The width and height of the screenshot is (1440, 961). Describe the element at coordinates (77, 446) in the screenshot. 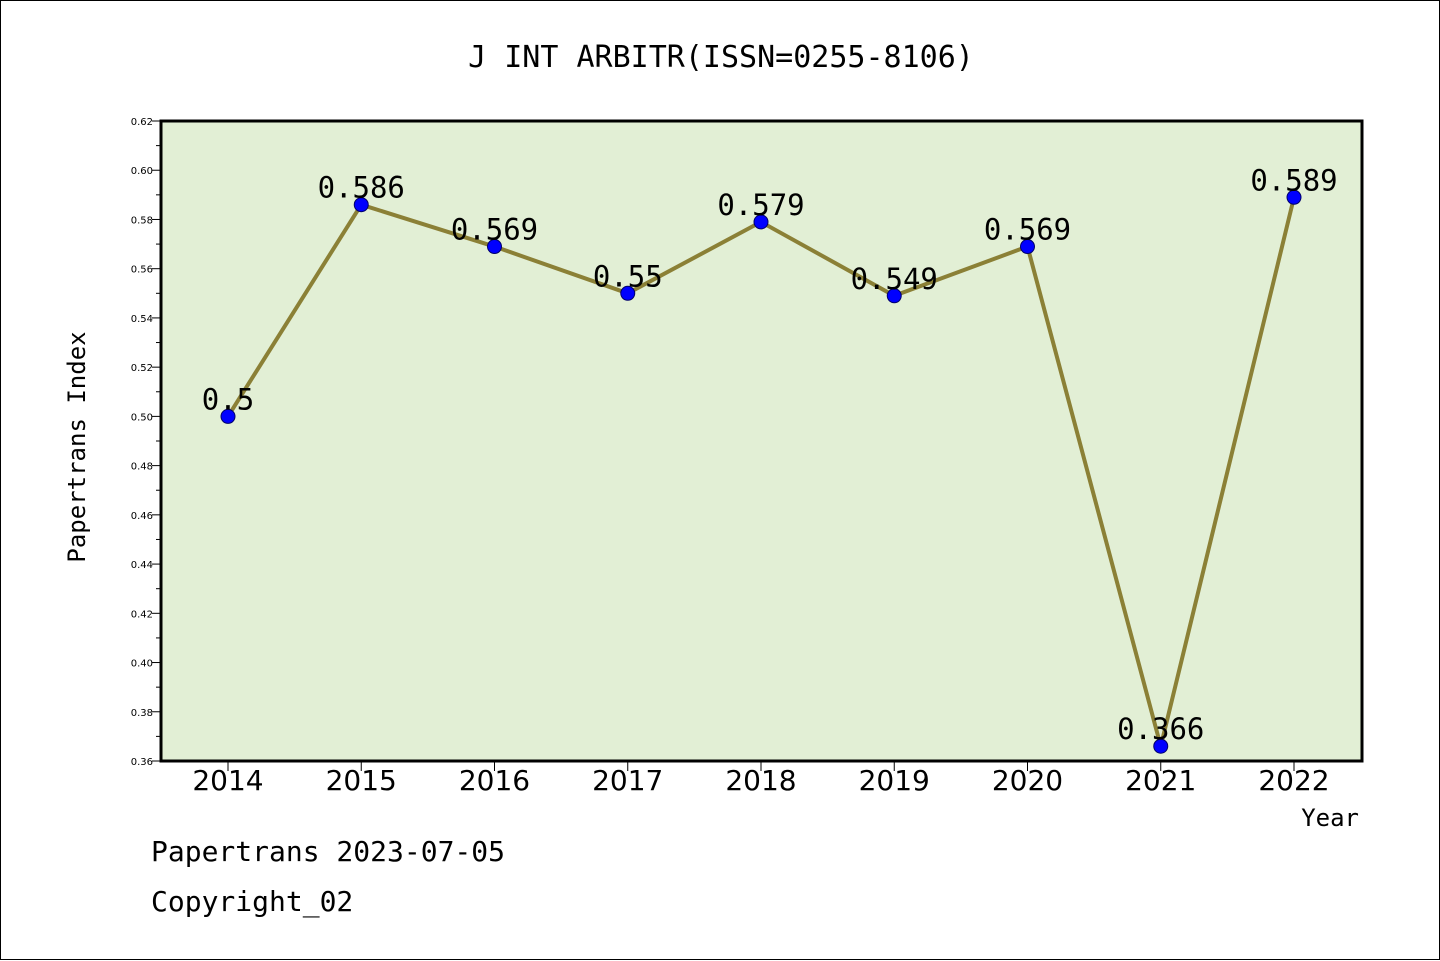

I see `y-axis-label: Papertrans Index` at that location.